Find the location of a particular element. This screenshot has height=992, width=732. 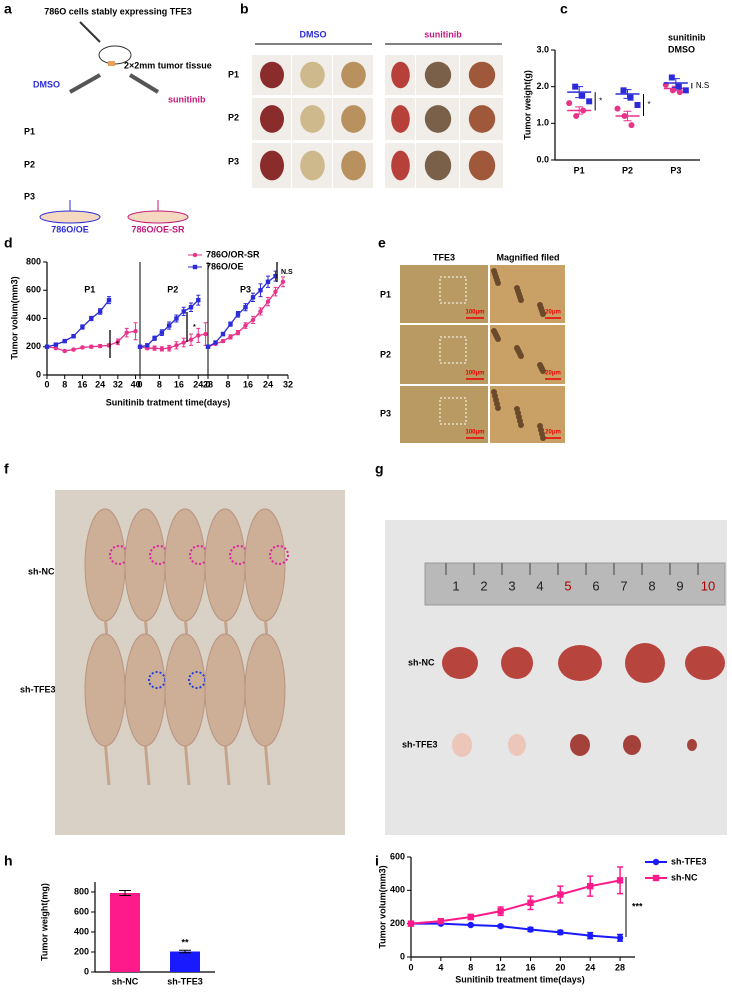

legend-label: sunitinib is located at coordinates (687, 37).